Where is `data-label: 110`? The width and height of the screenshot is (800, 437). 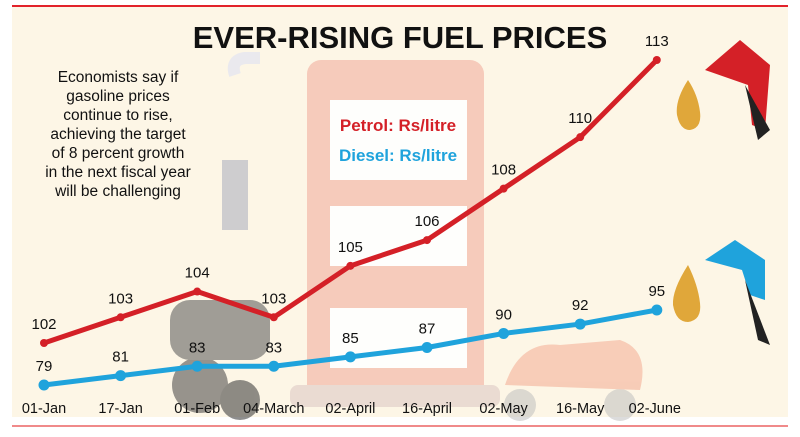
data-label: 110 is located at coordinates (580, 118).